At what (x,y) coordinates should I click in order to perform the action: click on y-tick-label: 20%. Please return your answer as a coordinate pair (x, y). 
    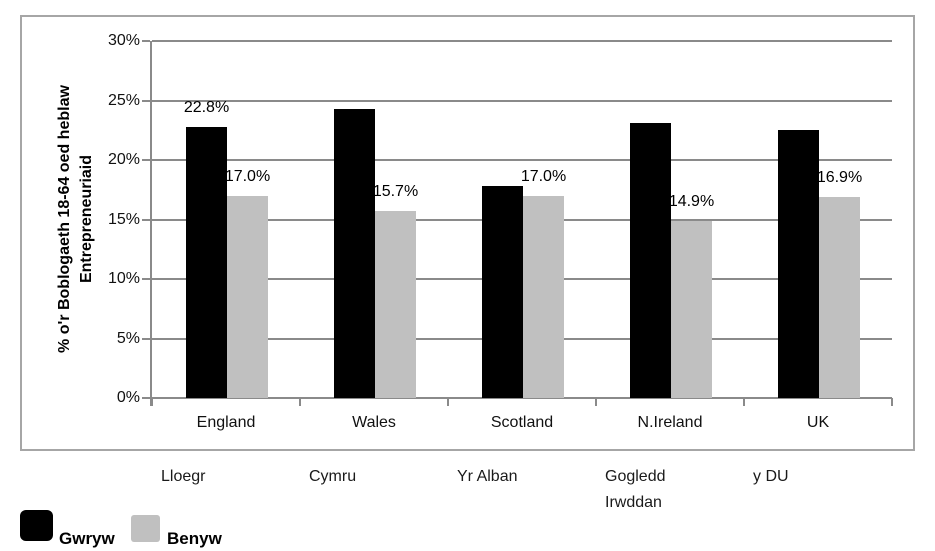
    Looking at the image, I should click on (123, 159).